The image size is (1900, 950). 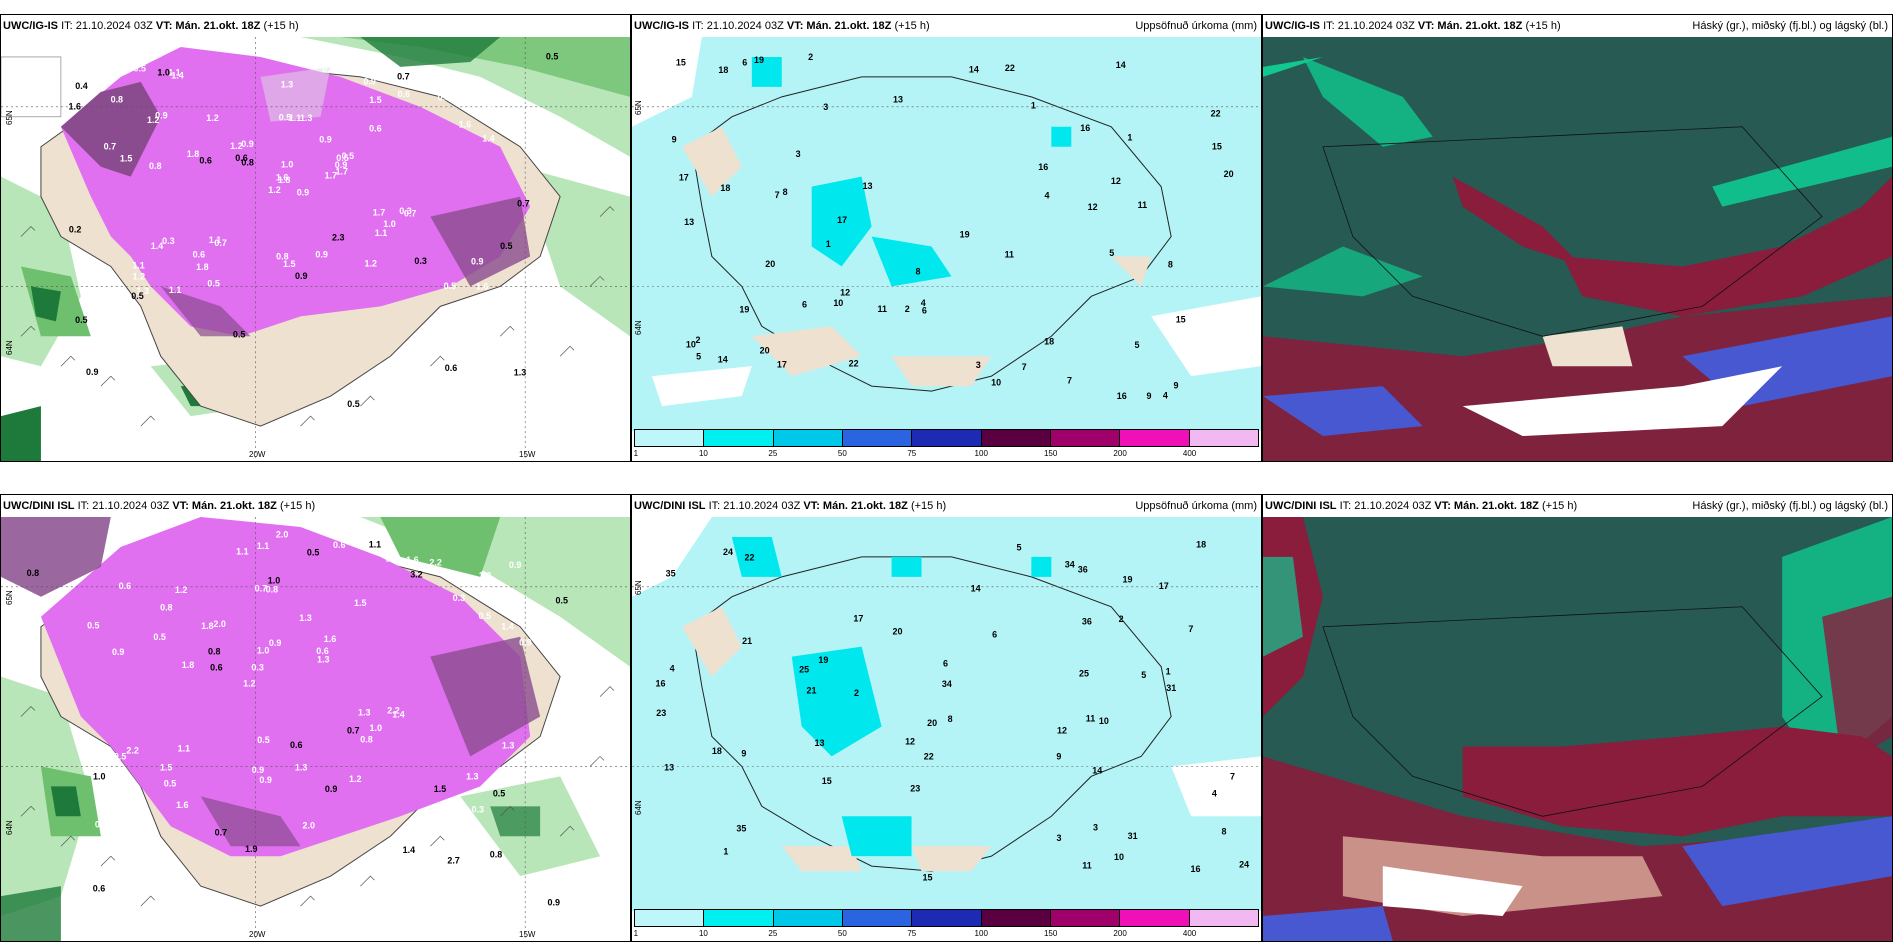 I want to click on value-label: 36, so click(x=1083, y=570).